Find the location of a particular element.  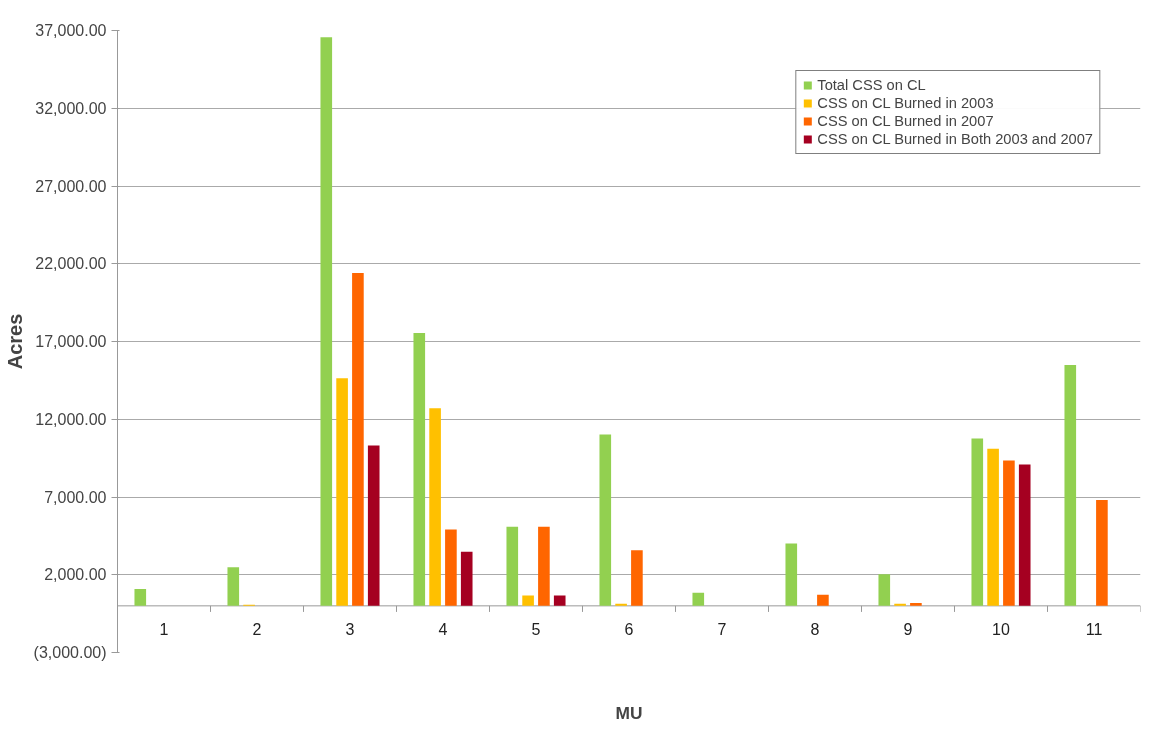

y-tick-label: 22,000.00 is located at coordinates (71, 264).